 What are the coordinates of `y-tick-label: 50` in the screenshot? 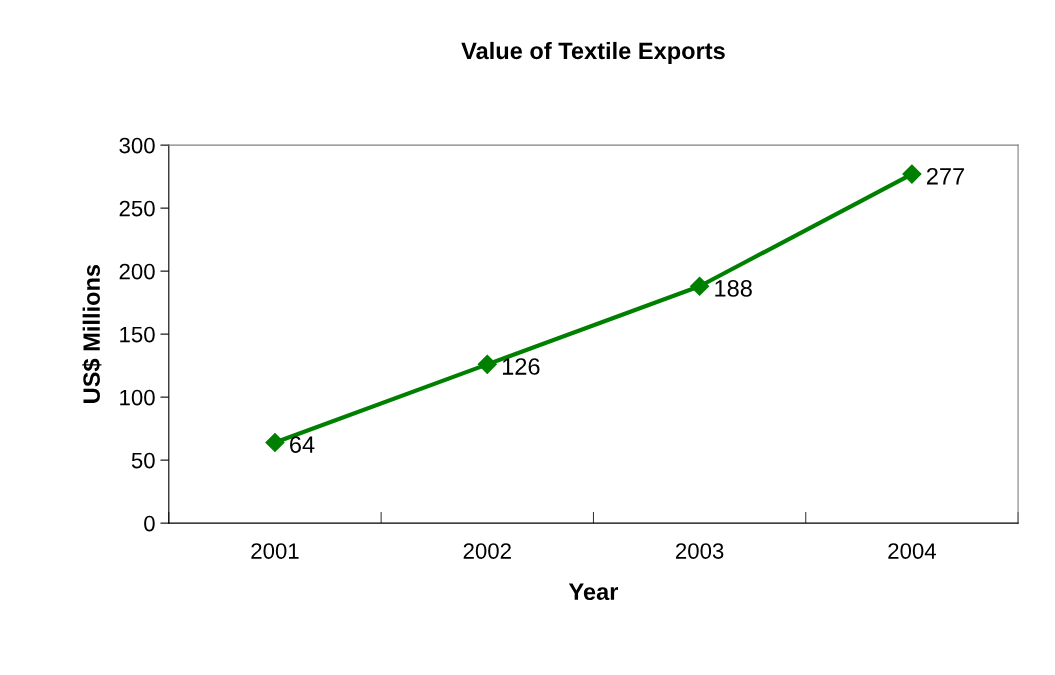 It's located at (143, 460).